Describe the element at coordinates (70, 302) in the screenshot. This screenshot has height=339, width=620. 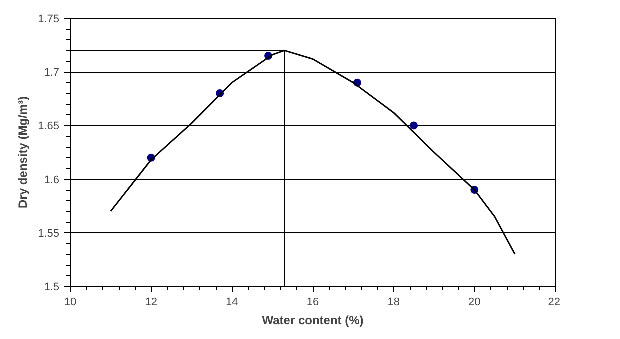
I see `x-tick-label: 10` at that location.